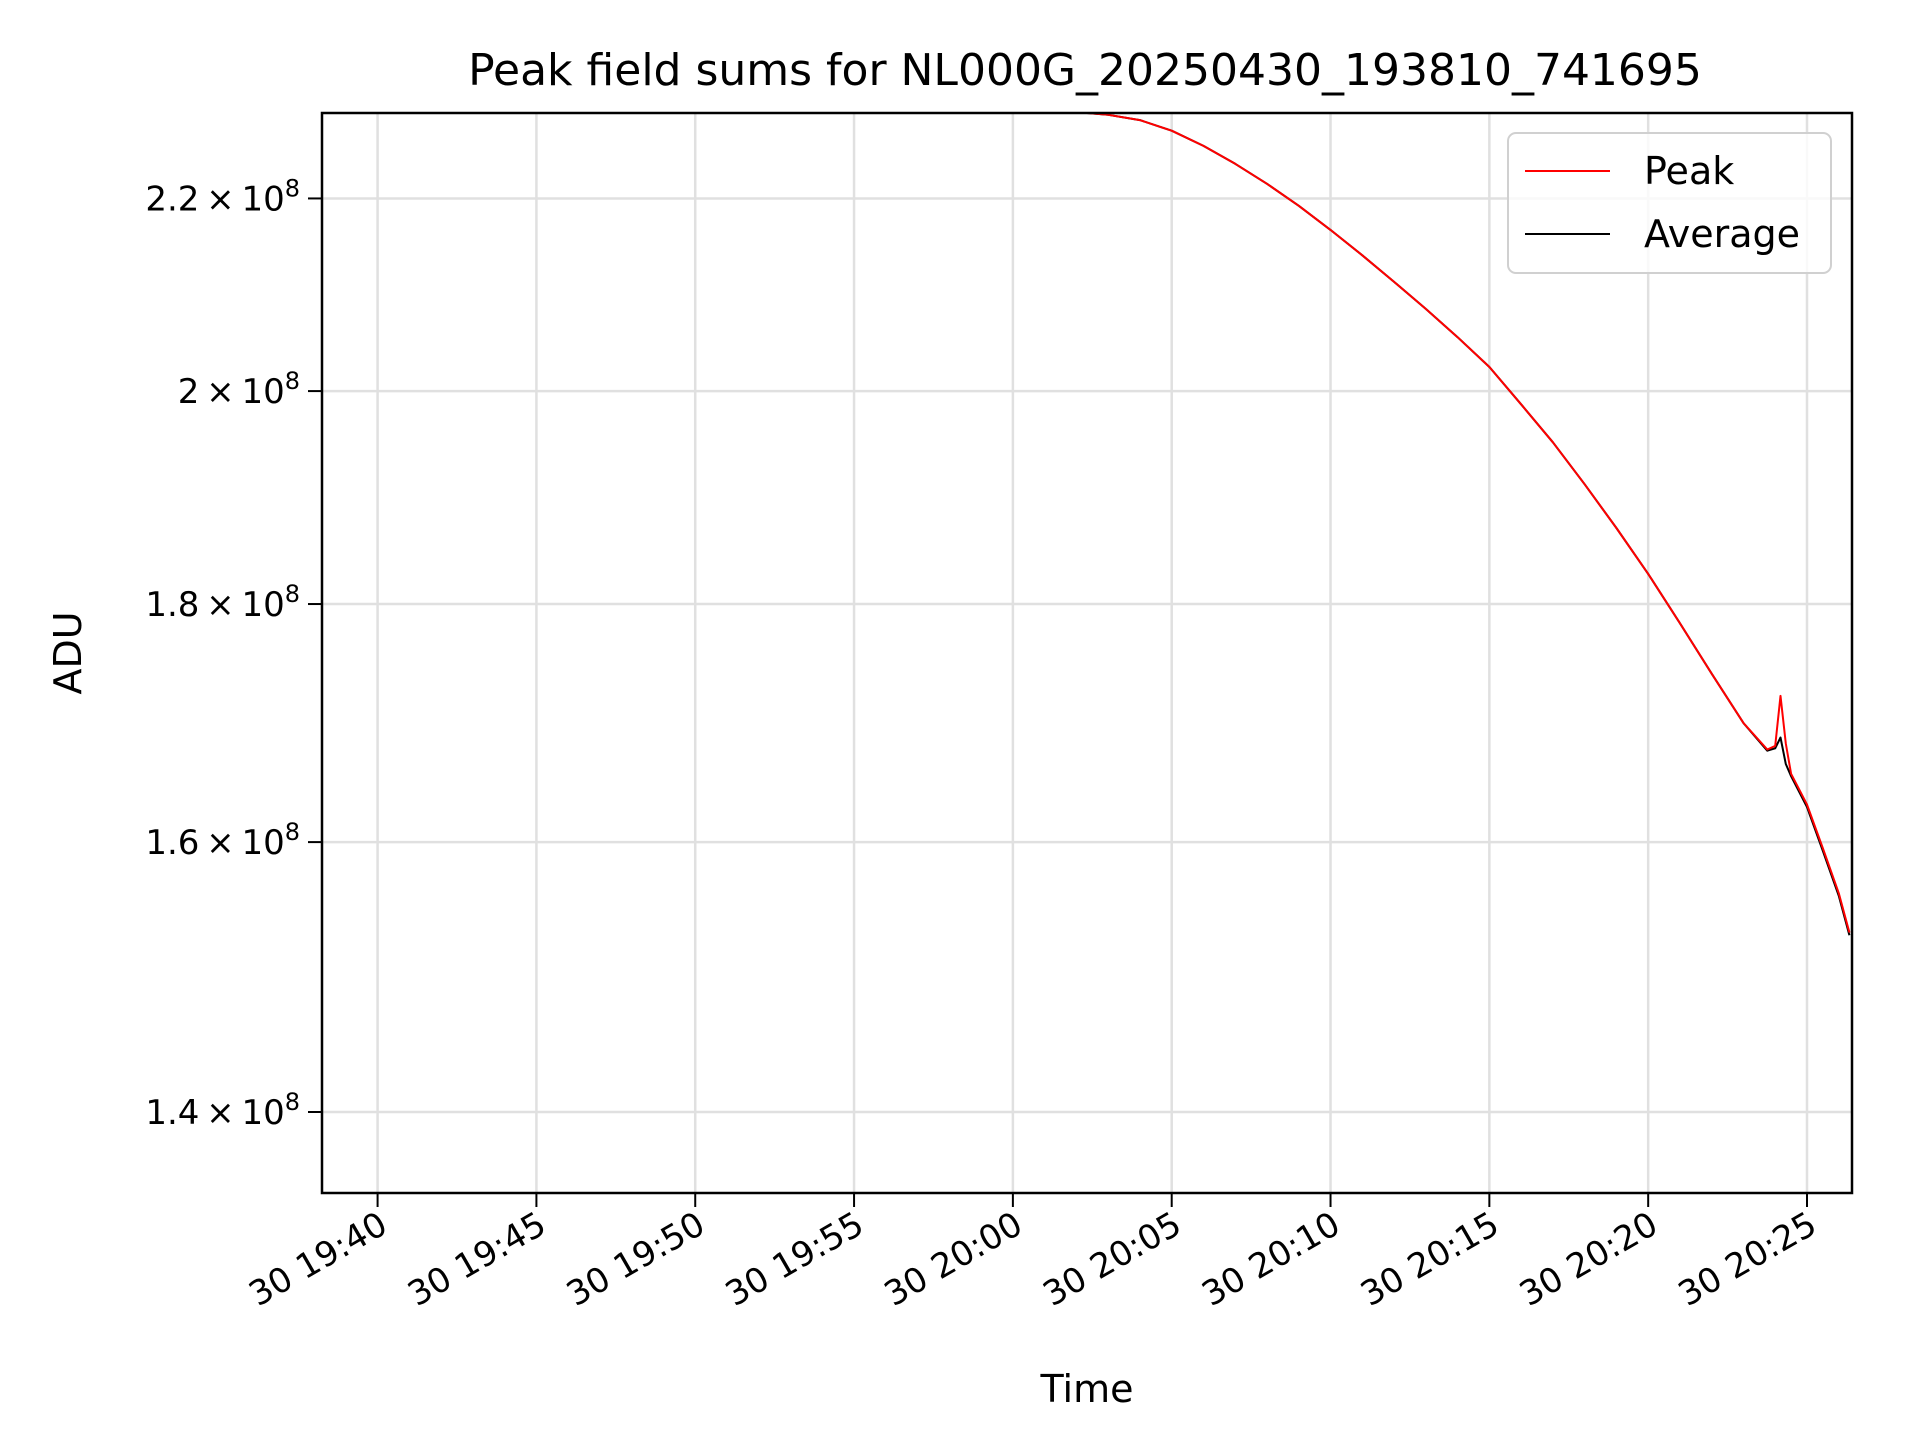  What do you see at coordinates (222, 840) in the screenshot?
I see `y-tick-label-1: 1.6 × 108` at bounding box center [222, 840].